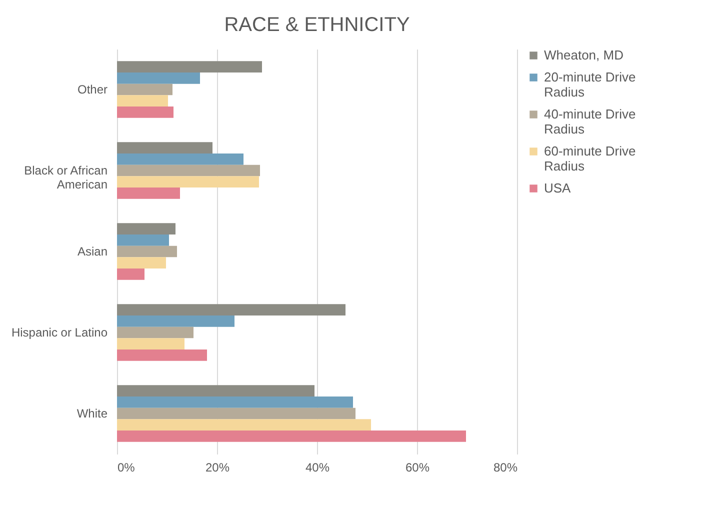 The width and height of the screenshot is (712, 515). I want to click on x-tick-label: 0%, so click(127, 467).